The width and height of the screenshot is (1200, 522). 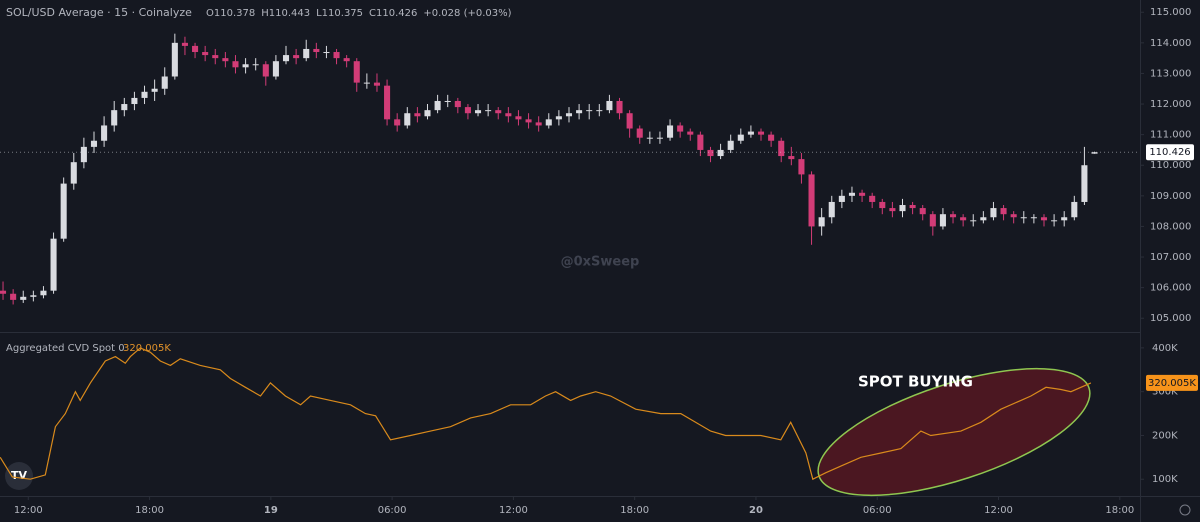 What do you see at coordinates (1172, 382) in the screenshot?
I see `last-value-box` at bounding box center [1172, 382].